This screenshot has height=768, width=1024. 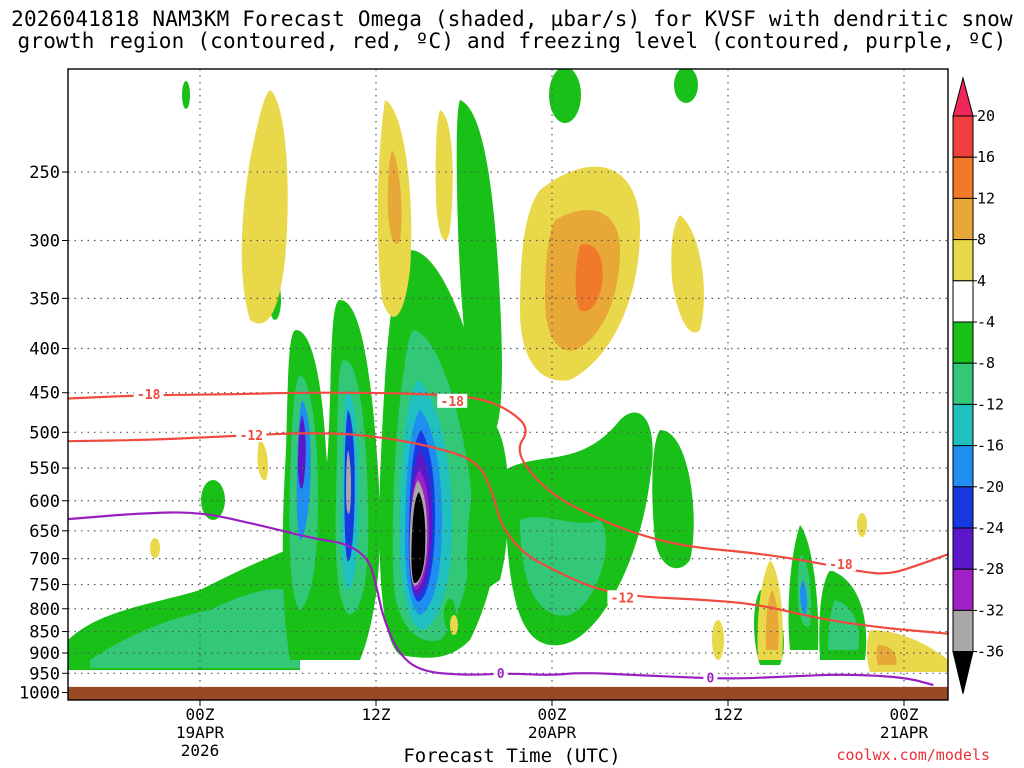 What do you see at coordinates (986, 157) in the screenshot?
I see `colorbar-label: 16` at bounding box center [986, 157].